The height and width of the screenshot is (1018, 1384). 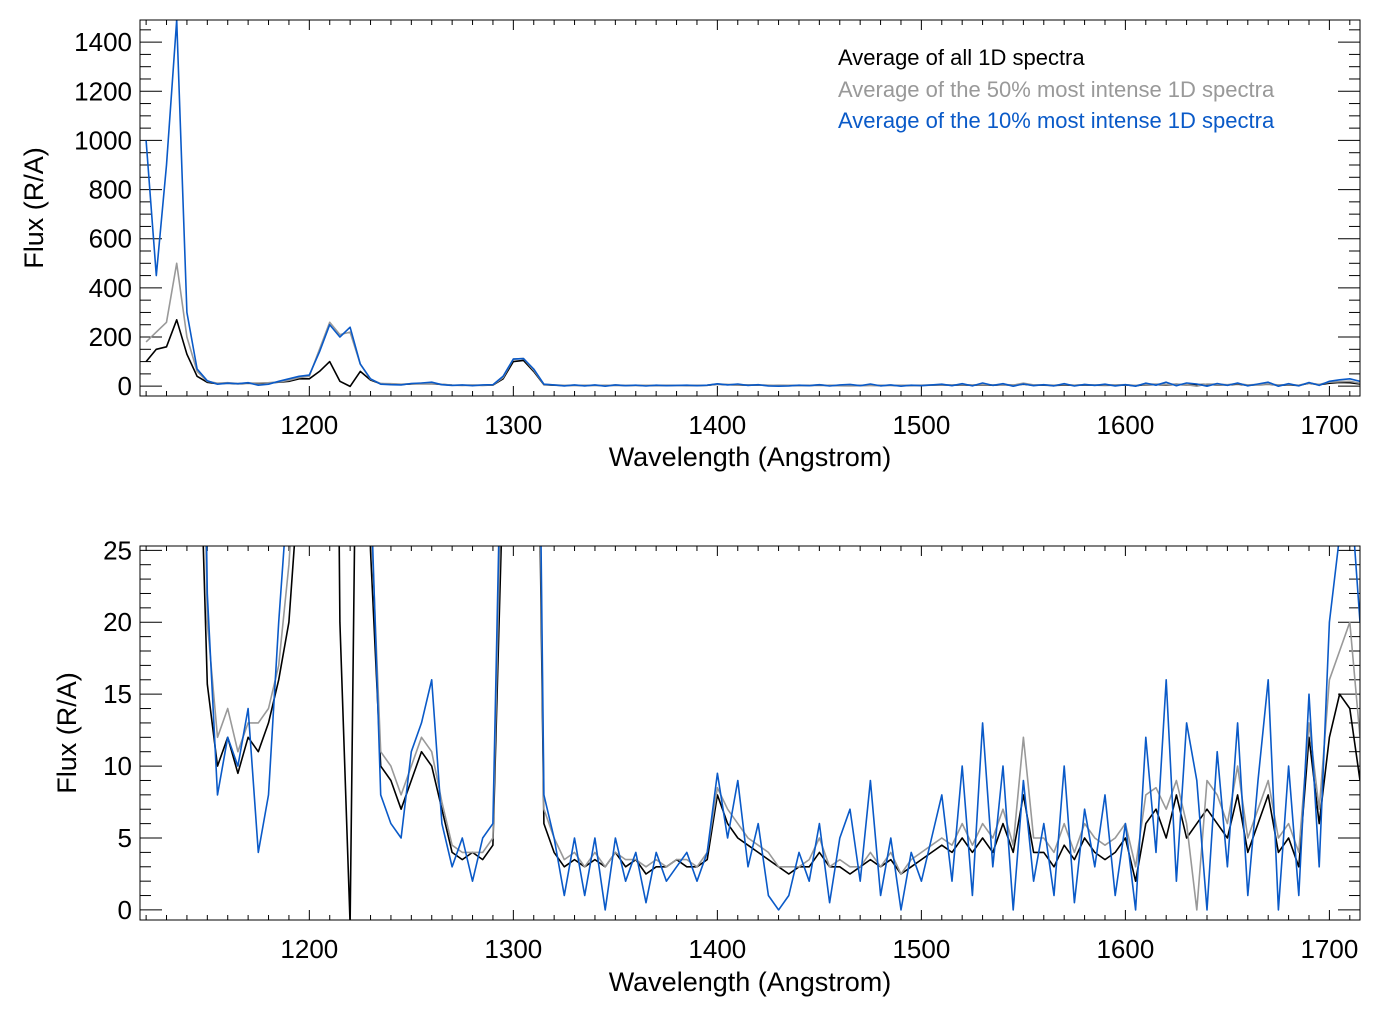 I want to click on y-tick-label: 20, so click(x=117, y=622).